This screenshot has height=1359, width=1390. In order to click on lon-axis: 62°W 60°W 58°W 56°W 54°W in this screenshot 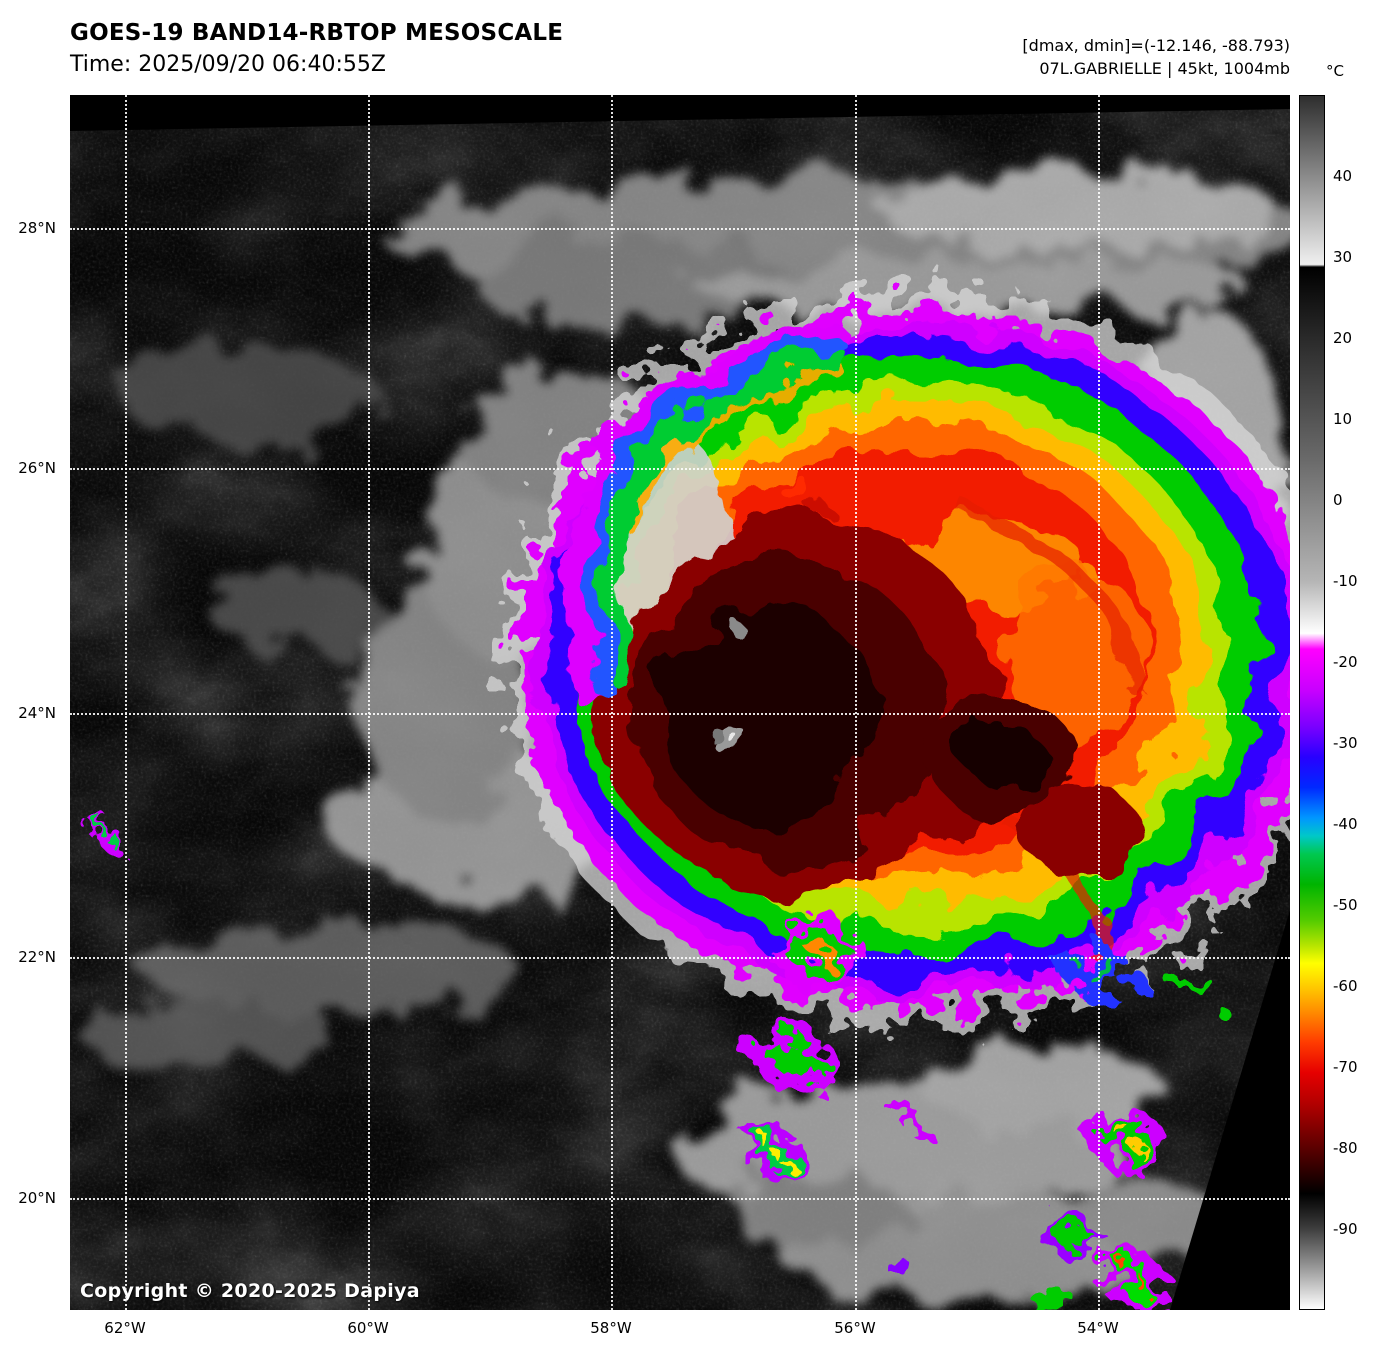, I will do `click(680, 1330)`.